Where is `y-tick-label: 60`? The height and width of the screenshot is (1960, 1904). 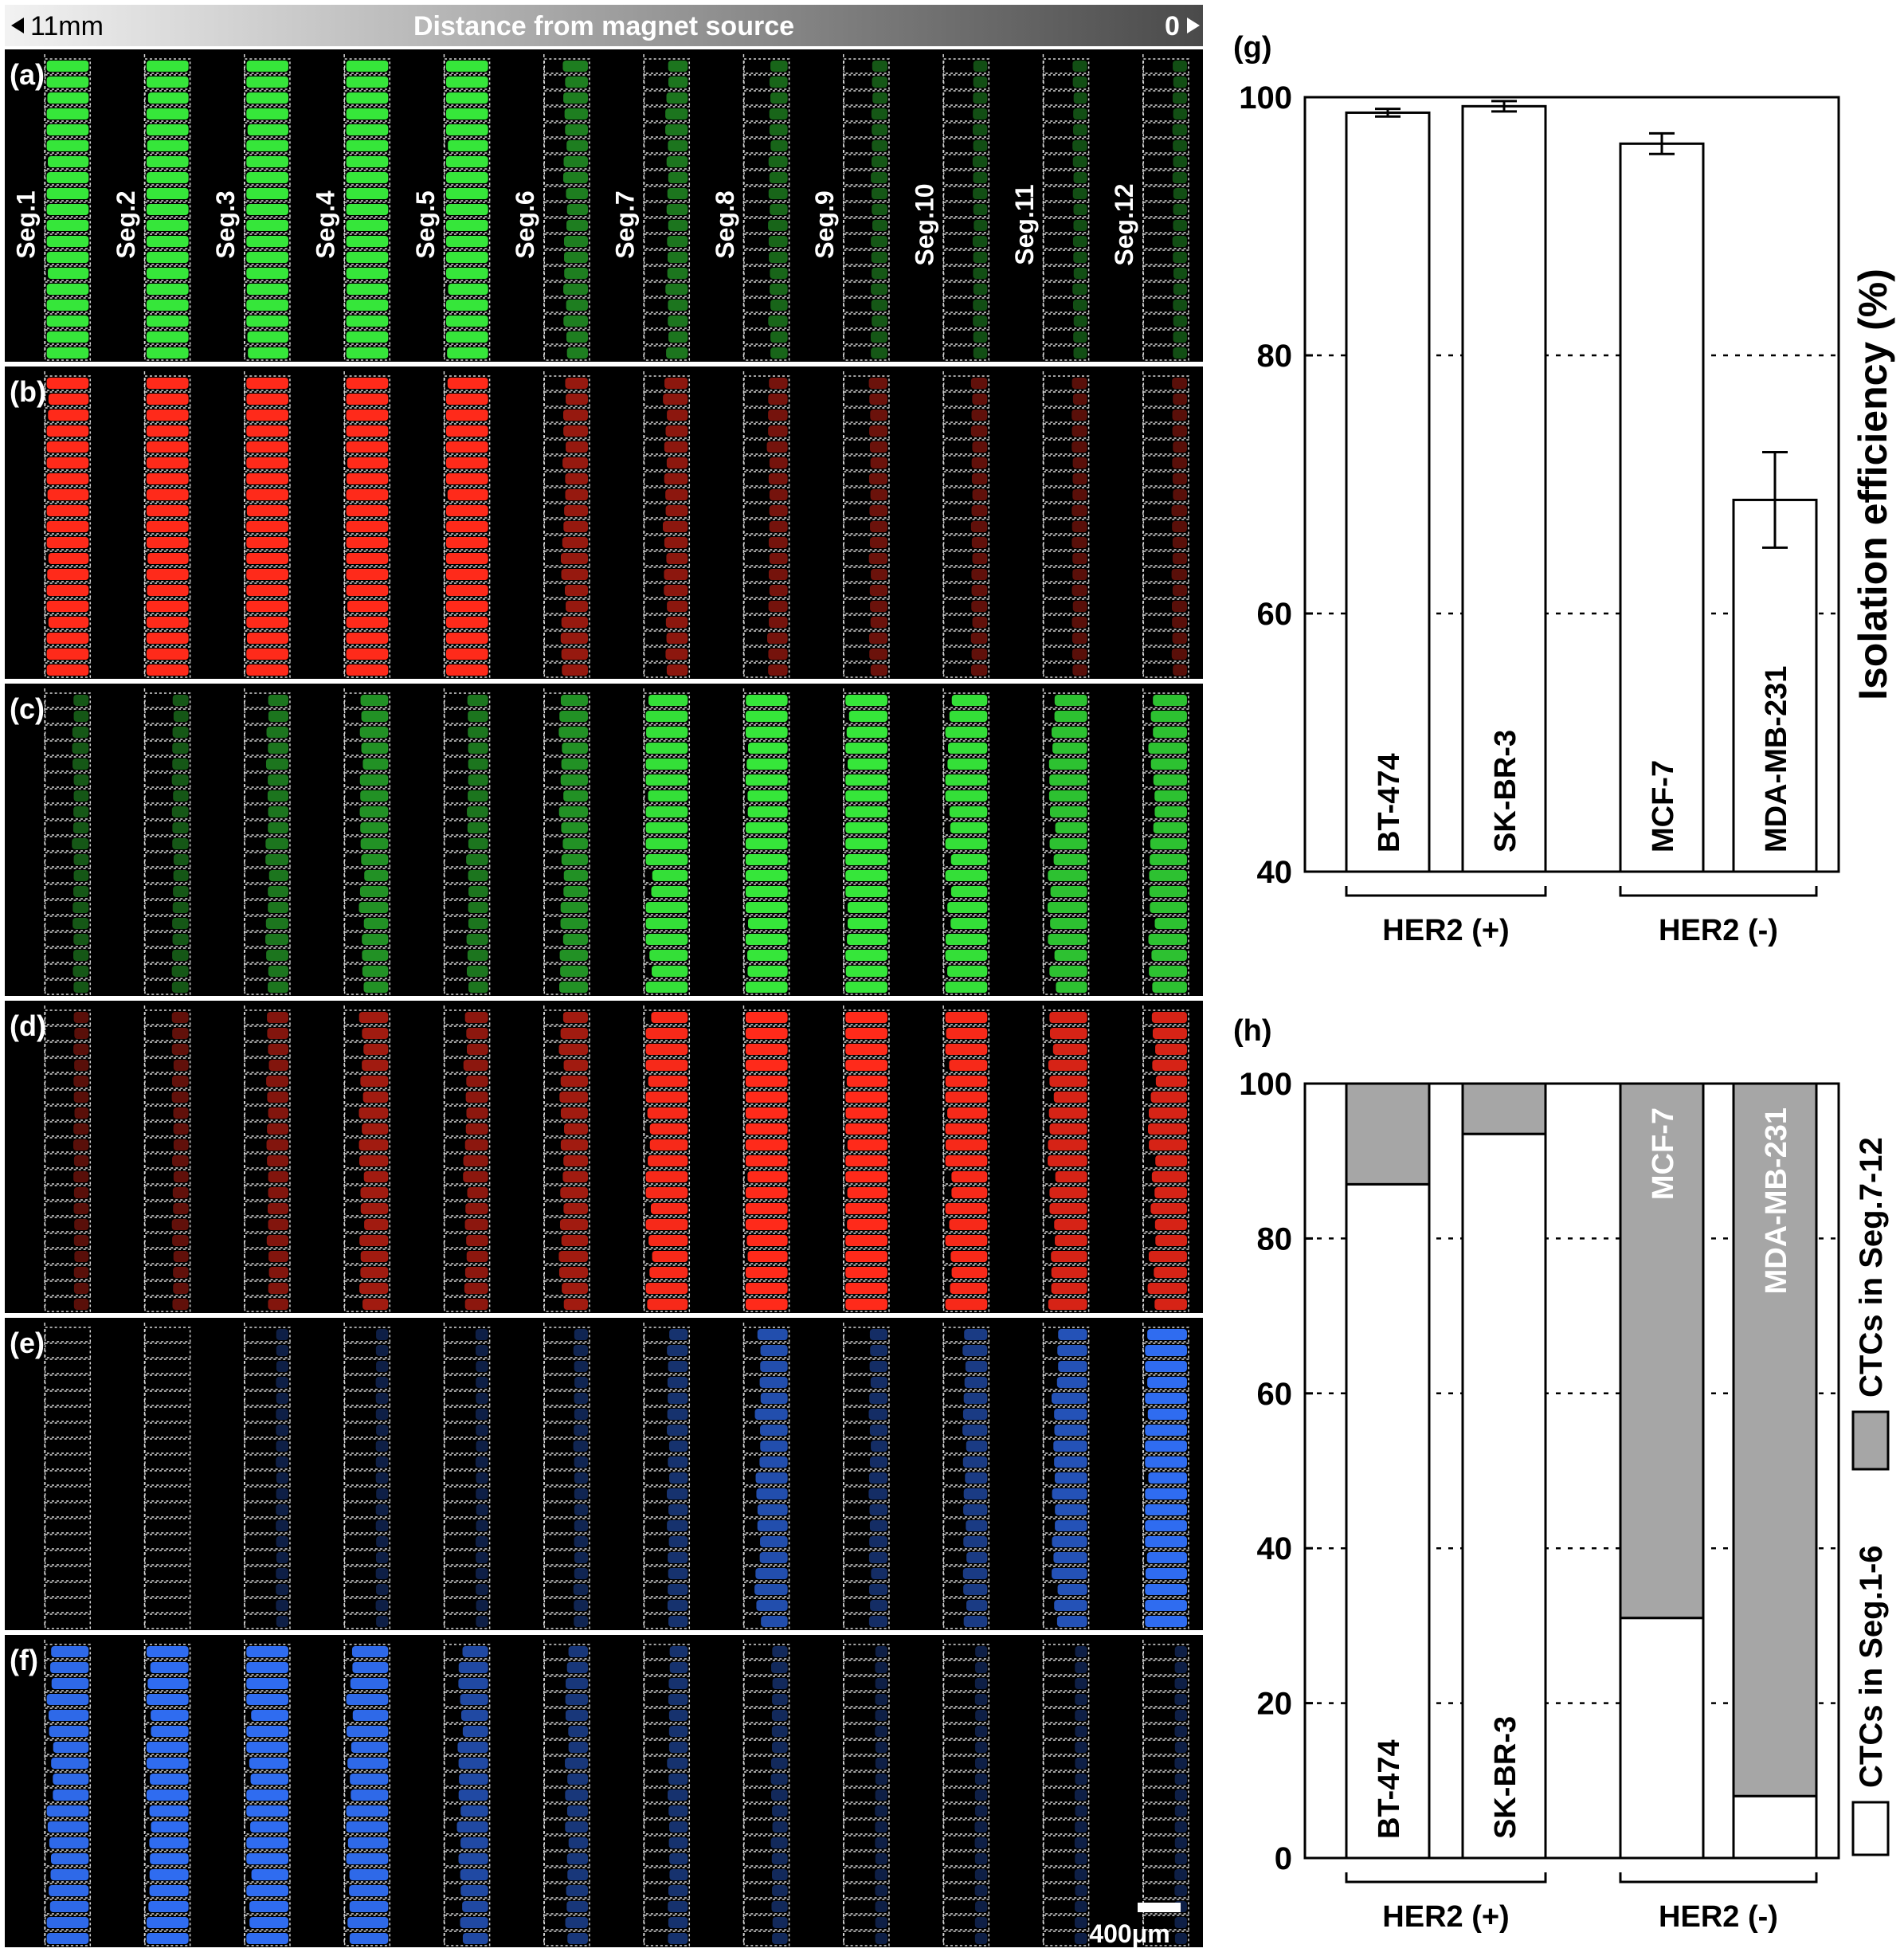
y-tick-label: 60 is located at coordinates (1275, 1394).